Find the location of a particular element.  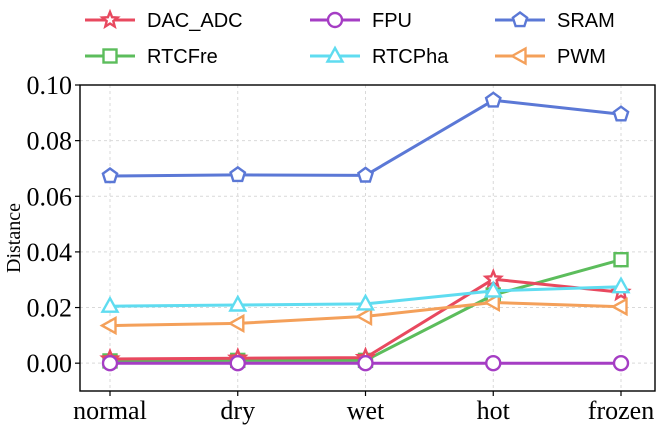

x-tick-label-wet: wet is located at coordinates (366, 410).